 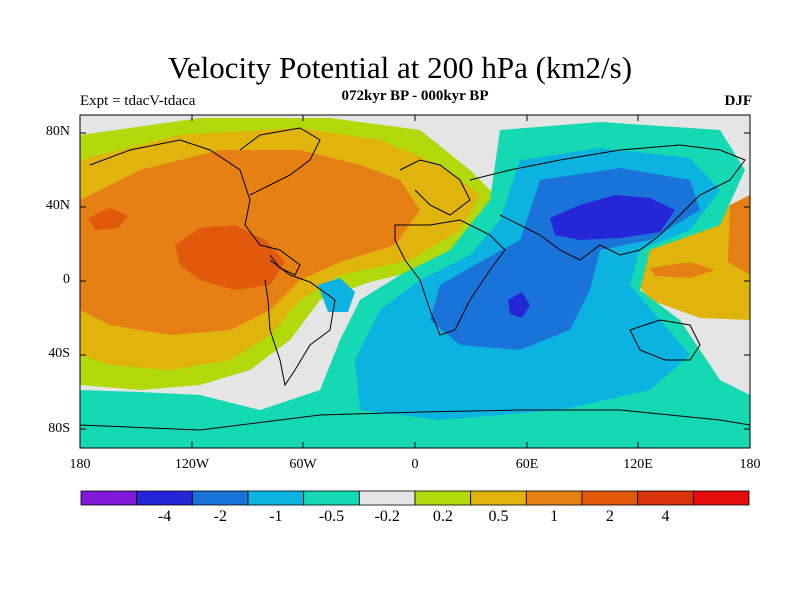 I want to click on lat-label-0: 0, so click(x=66, y=279).